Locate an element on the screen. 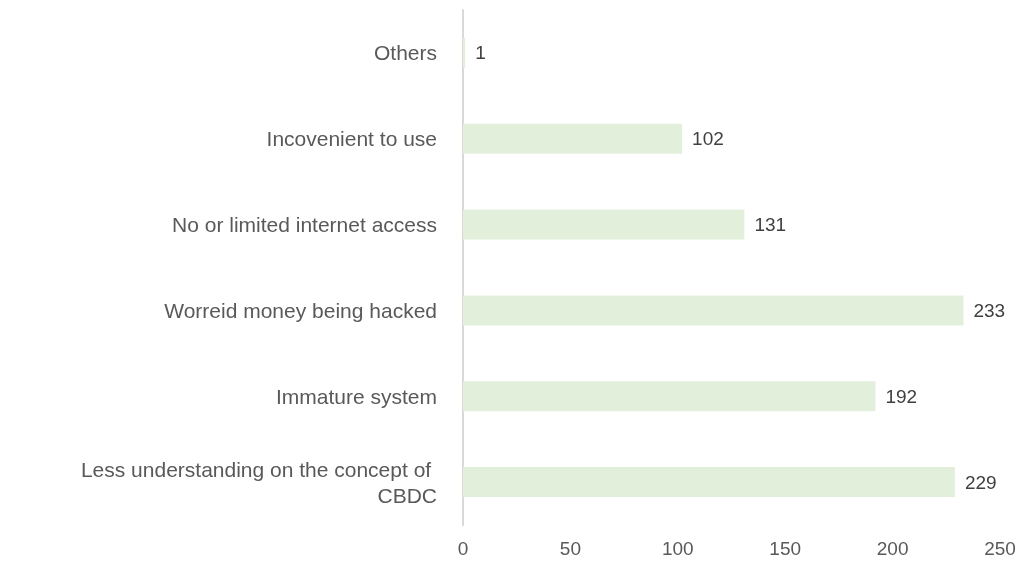 The width and height of the screenshot is (1035, 563). x-tick-label: 0 is located at coordinates (463, 548).